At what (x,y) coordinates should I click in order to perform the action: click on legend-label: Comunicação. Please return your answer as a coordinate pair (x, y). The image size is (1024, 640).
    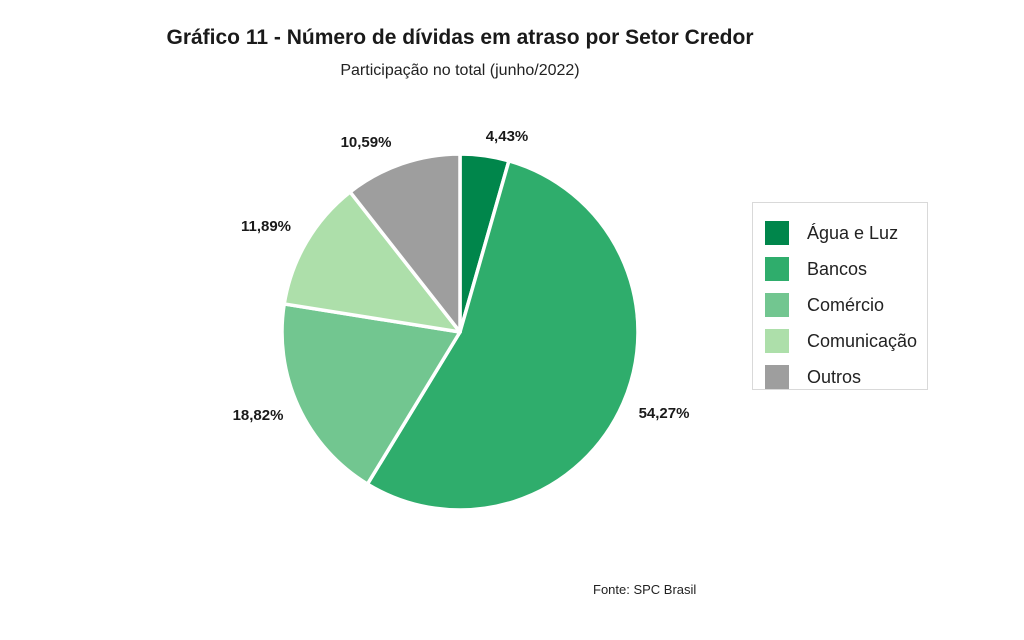
    Looking at the image, I should click on (862, 340).